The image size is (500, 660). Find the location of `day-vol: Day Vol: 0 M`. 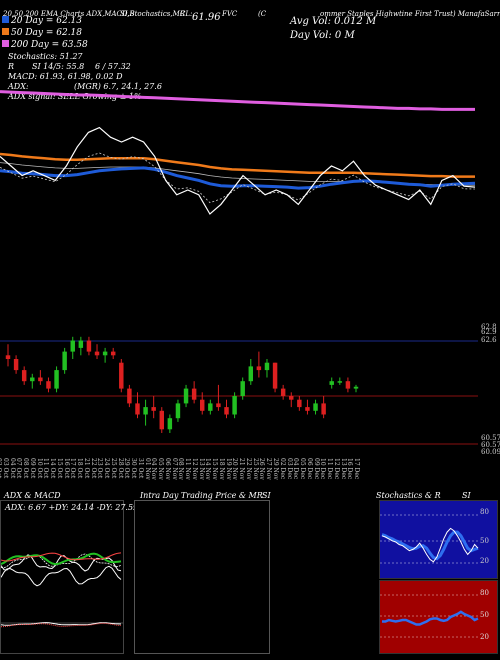

day-vol: Day Vol: 0 M is located at coordinates (322, 35).